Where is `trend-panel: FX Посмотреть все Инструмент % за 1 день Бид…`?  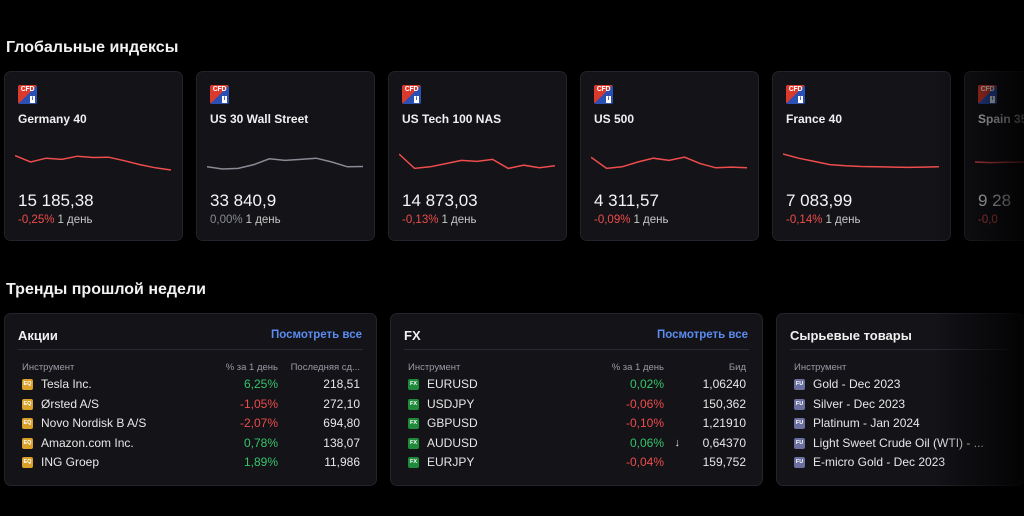 trend-panel: FX Посмотреть все Инструмент % за 1 день Бид… is located at coordinates (576, 399).